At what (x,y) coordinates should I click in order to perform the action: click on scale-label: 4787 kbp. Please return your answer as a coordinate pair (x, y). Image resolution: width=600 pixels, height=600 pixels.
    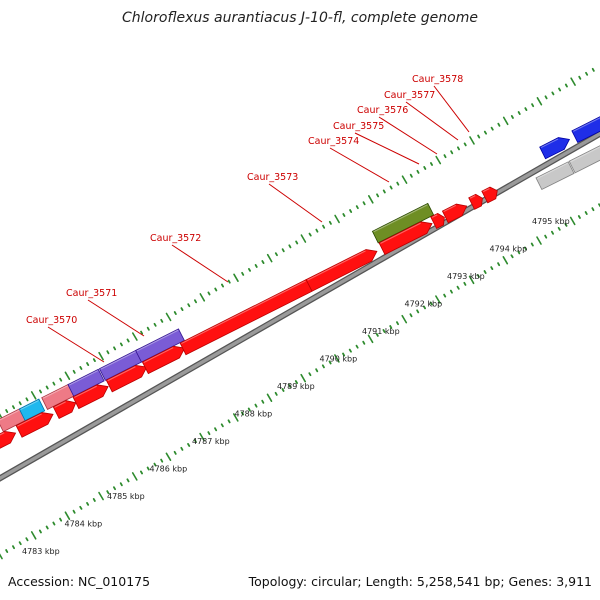
    Looking at the image, I should click on (211, 441).